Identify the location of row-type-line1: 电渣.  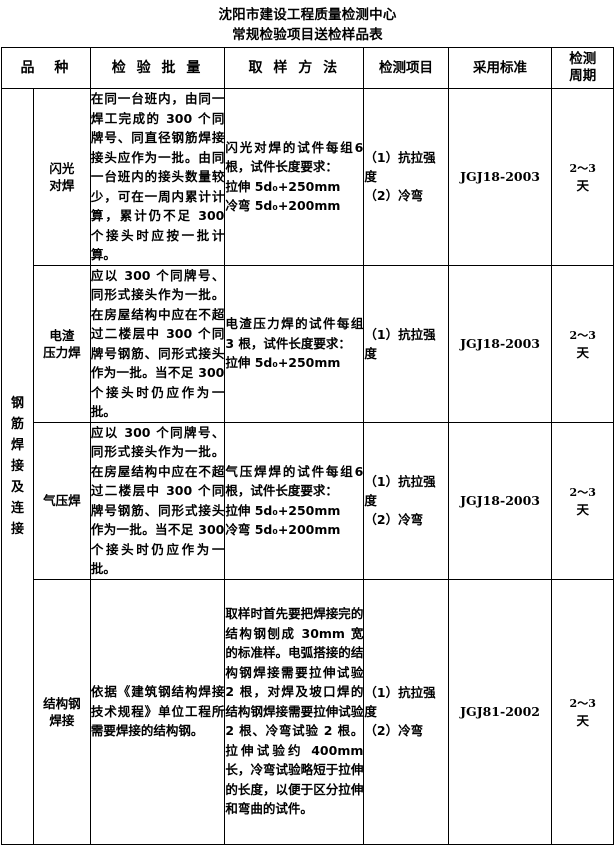
(62, 335).